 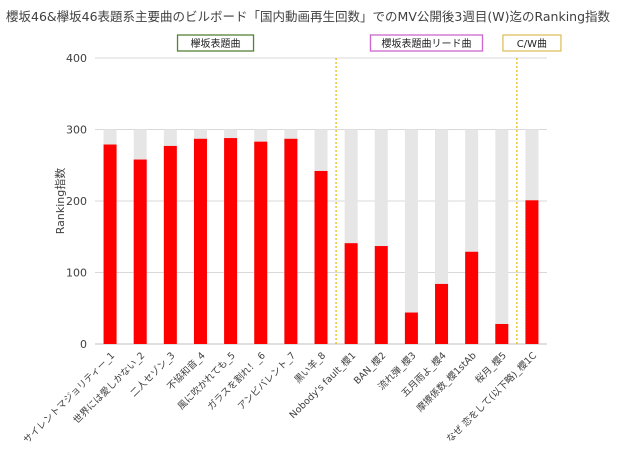 I want to click on x-tick-label: アンビバレント_7, so click(x=267, y=381).